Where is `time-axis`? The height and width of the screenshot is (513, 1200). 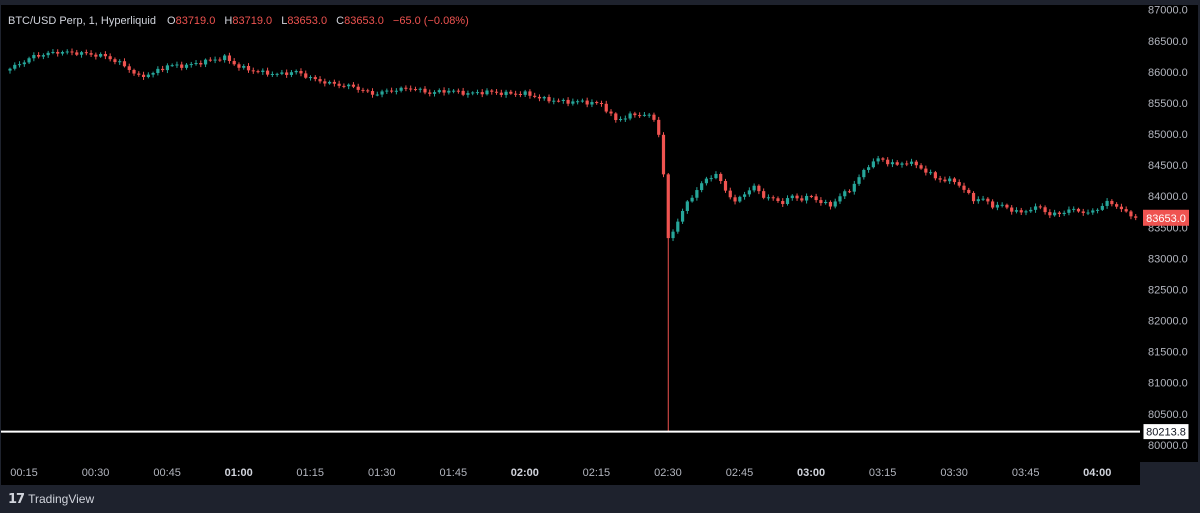
time-axis is located at coordinates (570, 473).